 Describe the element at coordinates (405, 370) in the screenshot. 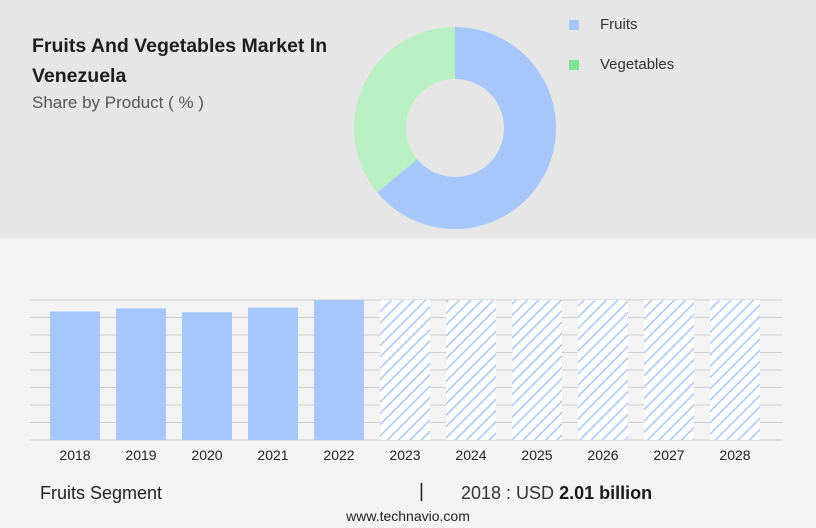

I see `forecast-bar-2023` at that location.